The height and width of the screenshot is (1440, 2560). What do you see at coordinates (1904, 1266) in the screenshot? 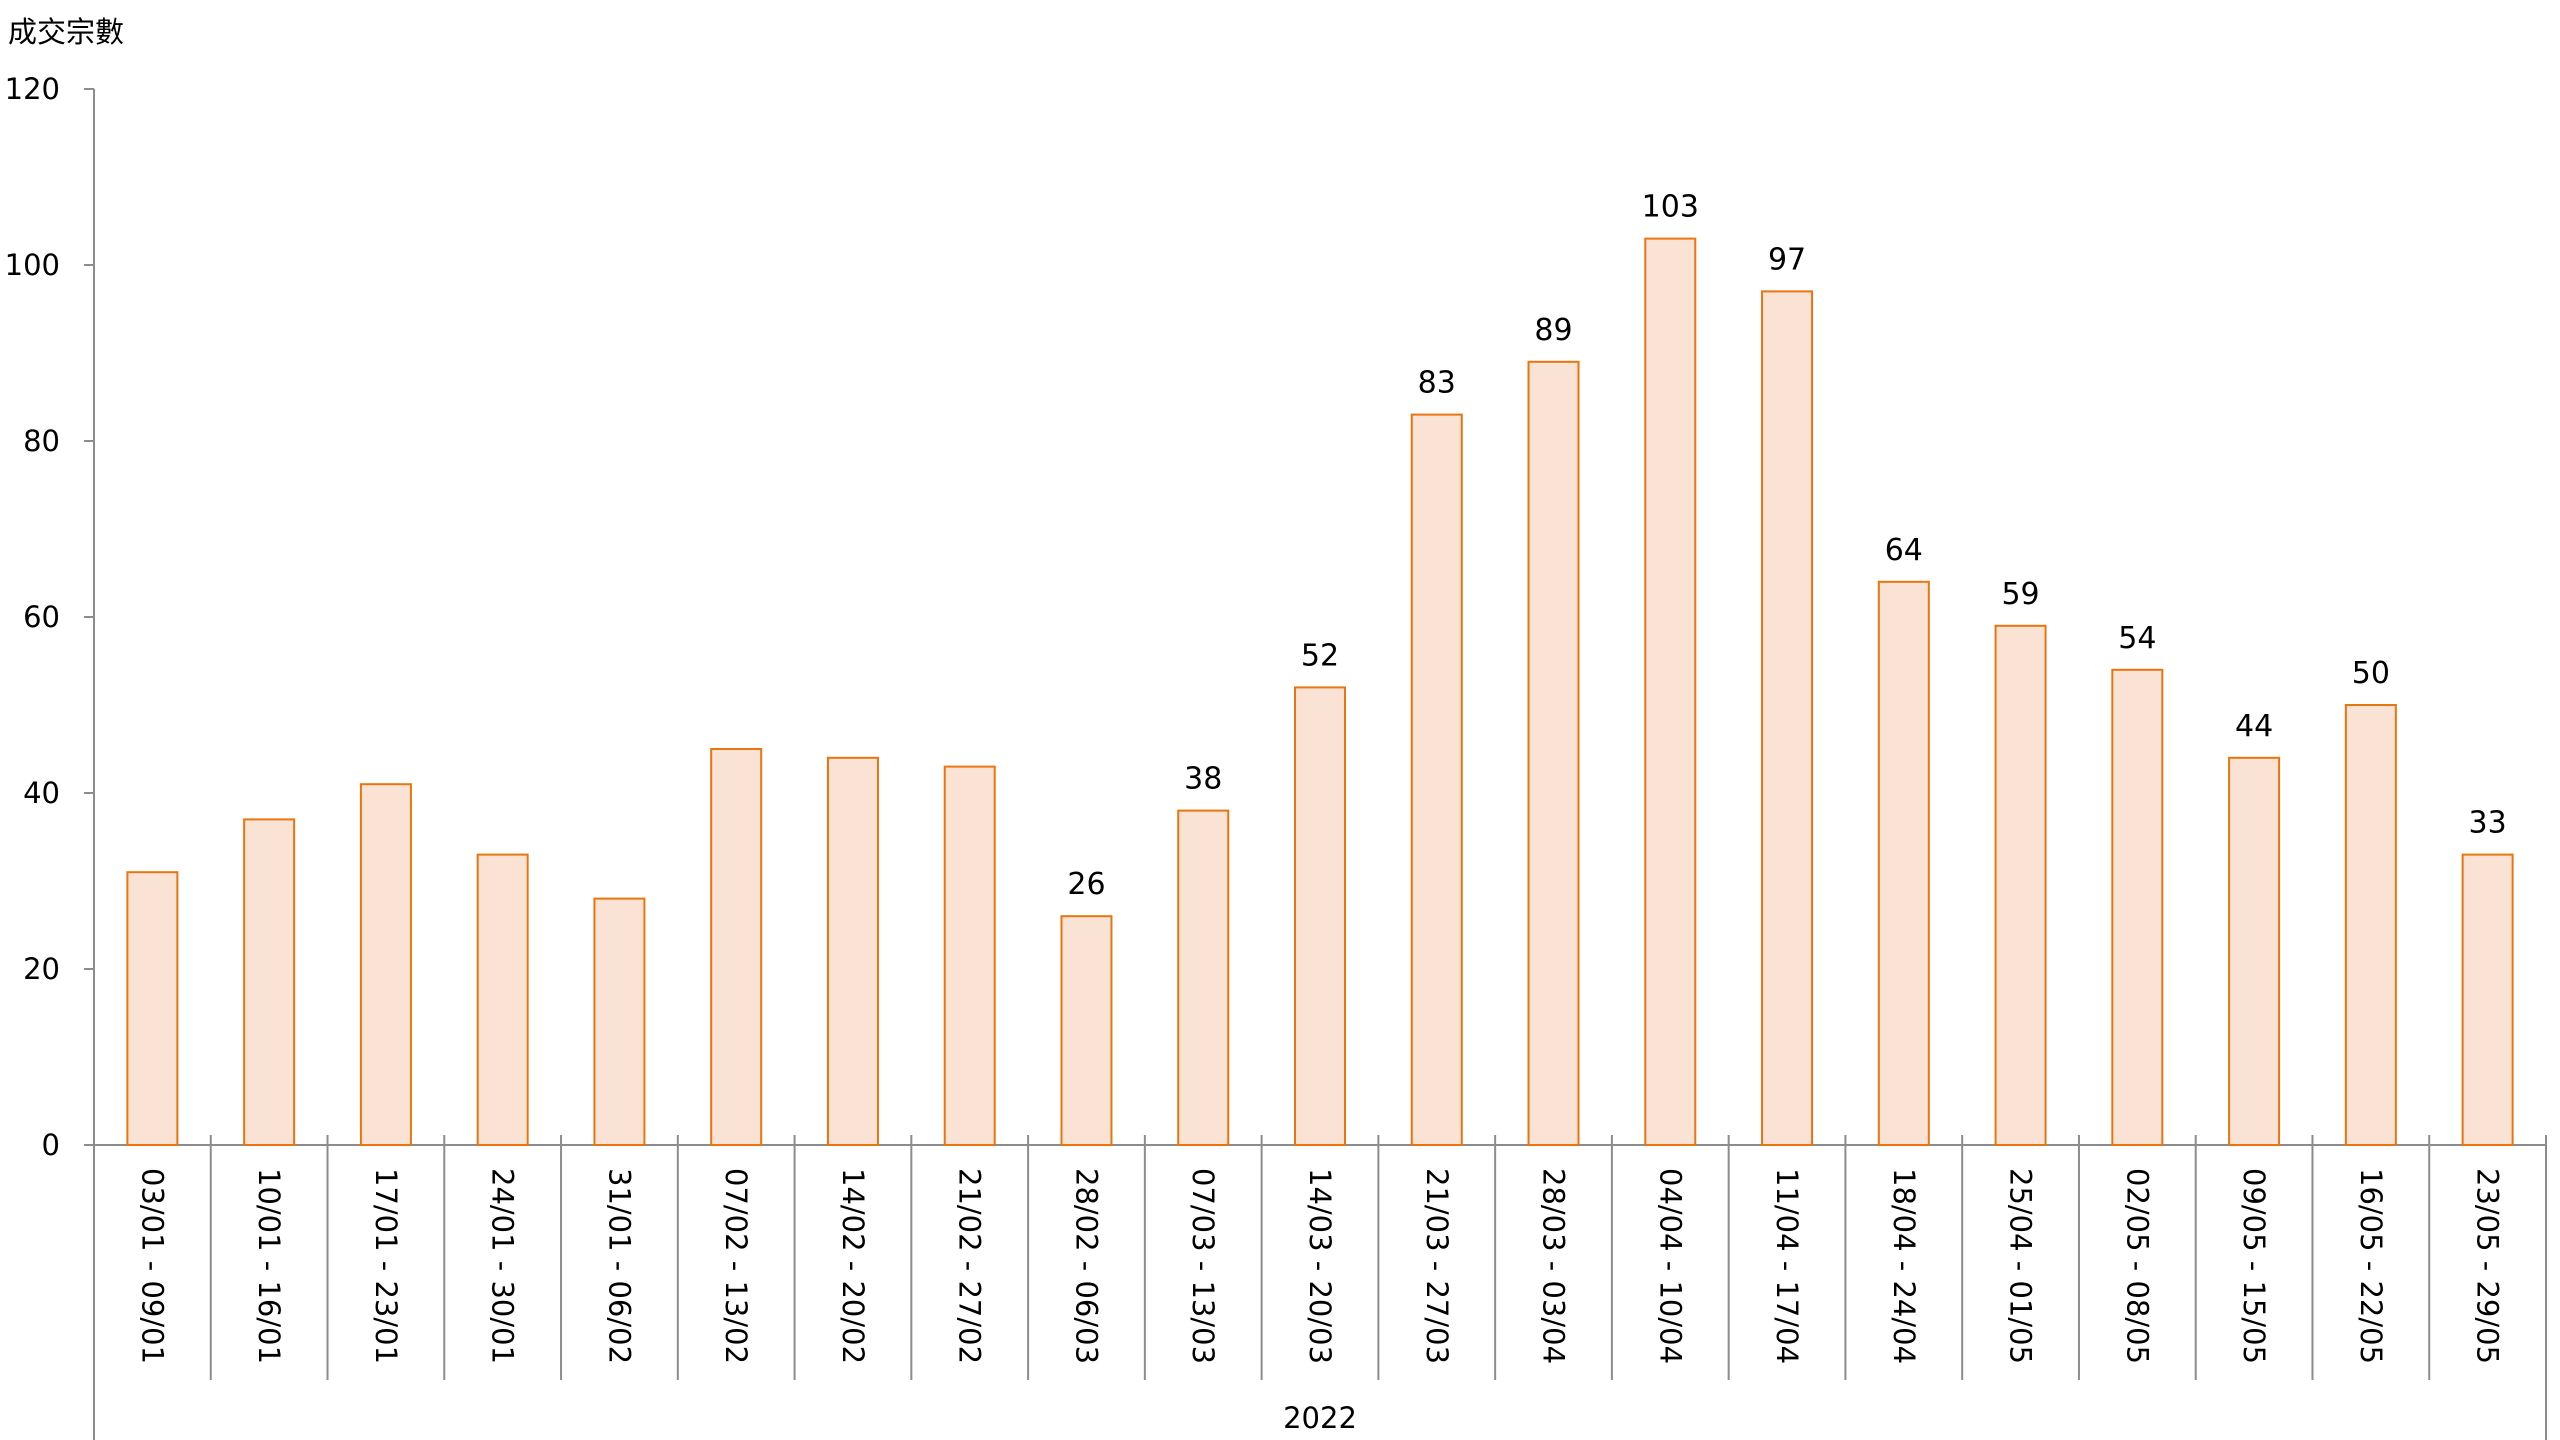
I see `x-tick-label: 18/04 - 24/04` at bounding box center [1904, 1266].